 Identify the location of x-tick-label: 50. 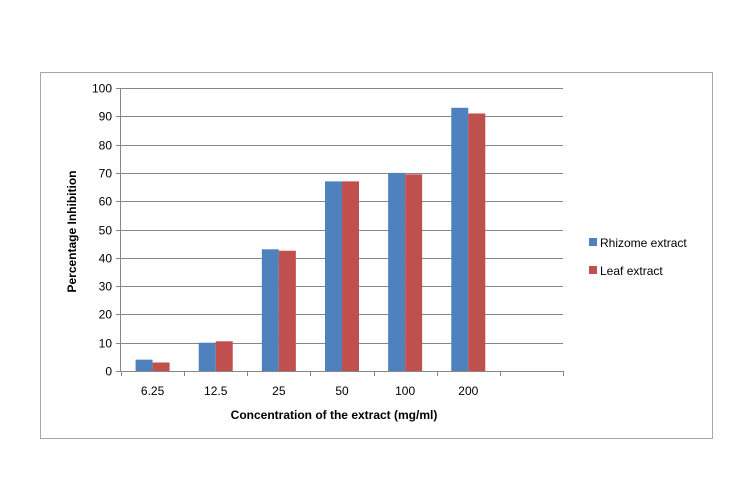
(342, 391).